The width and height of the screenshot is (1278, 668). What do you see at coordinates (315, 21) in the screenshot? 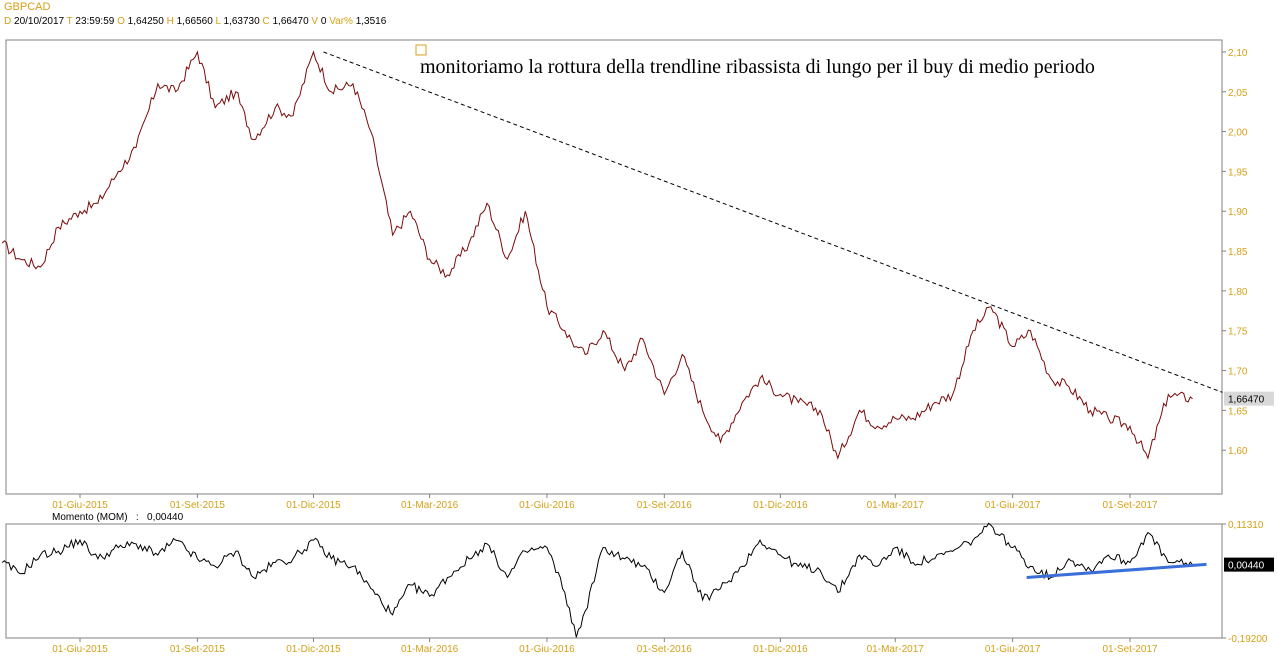
I see `info-field-key: V` at bounding box center [315, 21].